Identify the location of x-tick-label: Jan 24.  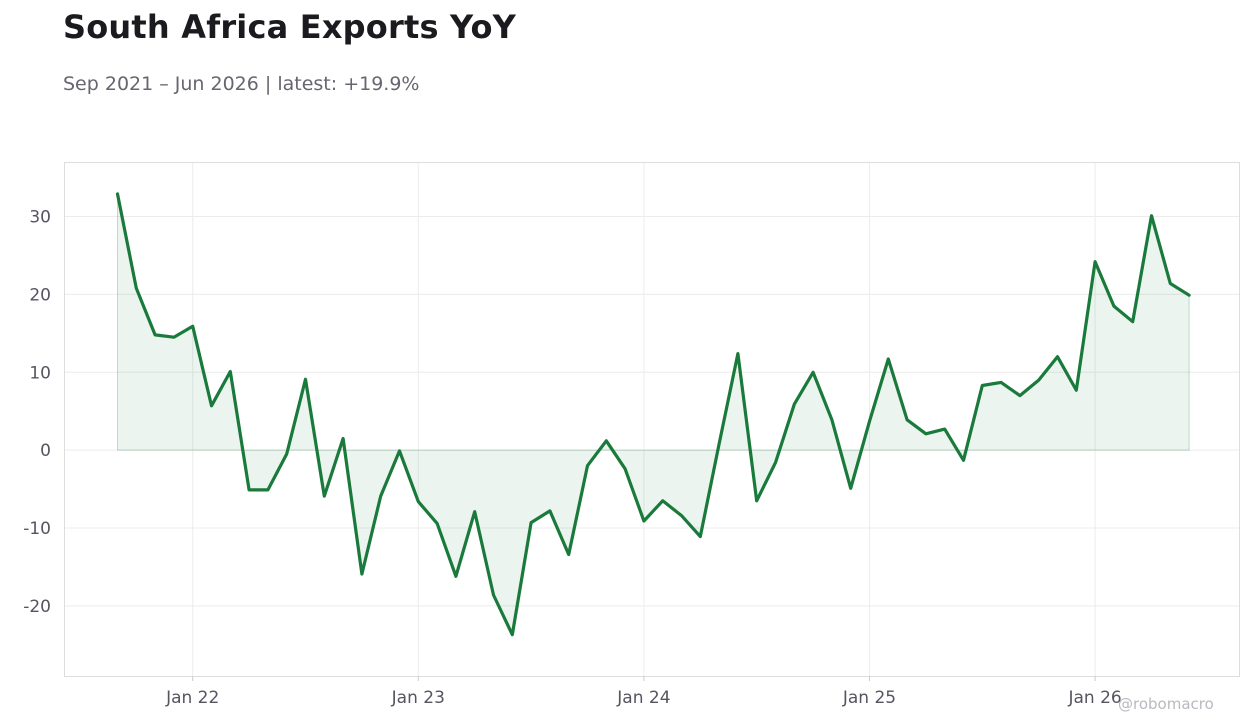
(643, 698).